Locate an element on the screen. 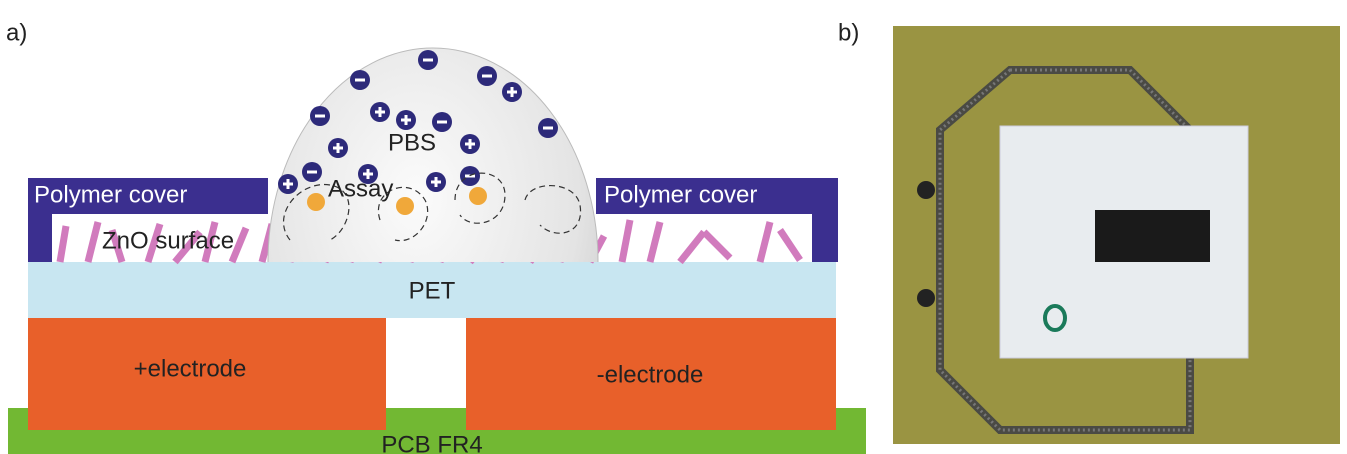 Image resolution: width=1347 pixels, height=454 pixels. pcb-label: PCB FR4 is located at coordinates (431, 442).